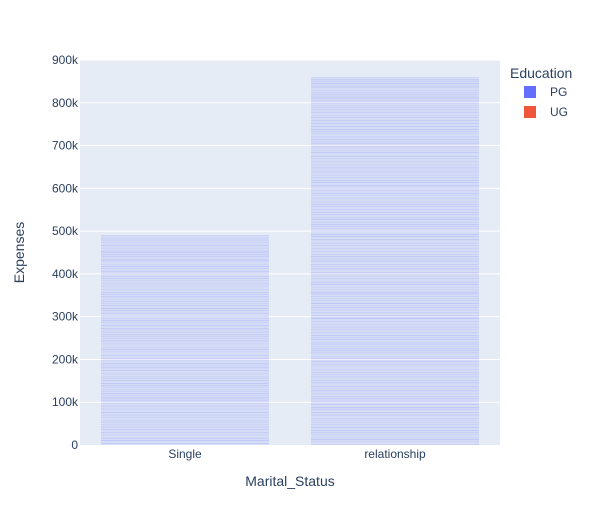 This screenshot has height=525, width=594. I want to click on y-tick-label: 600k, so click(65, 188).